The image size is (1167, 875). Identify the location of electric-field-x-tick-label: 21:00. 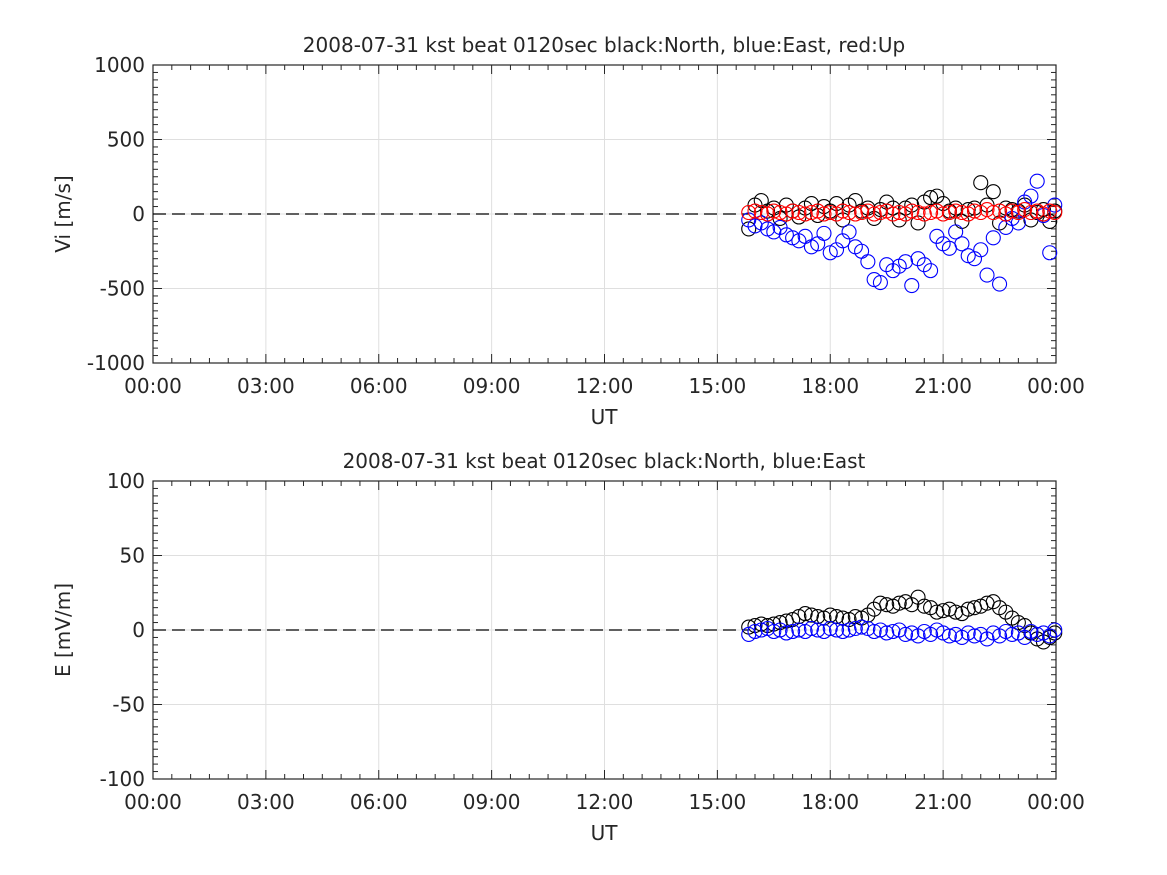
(943, 802).